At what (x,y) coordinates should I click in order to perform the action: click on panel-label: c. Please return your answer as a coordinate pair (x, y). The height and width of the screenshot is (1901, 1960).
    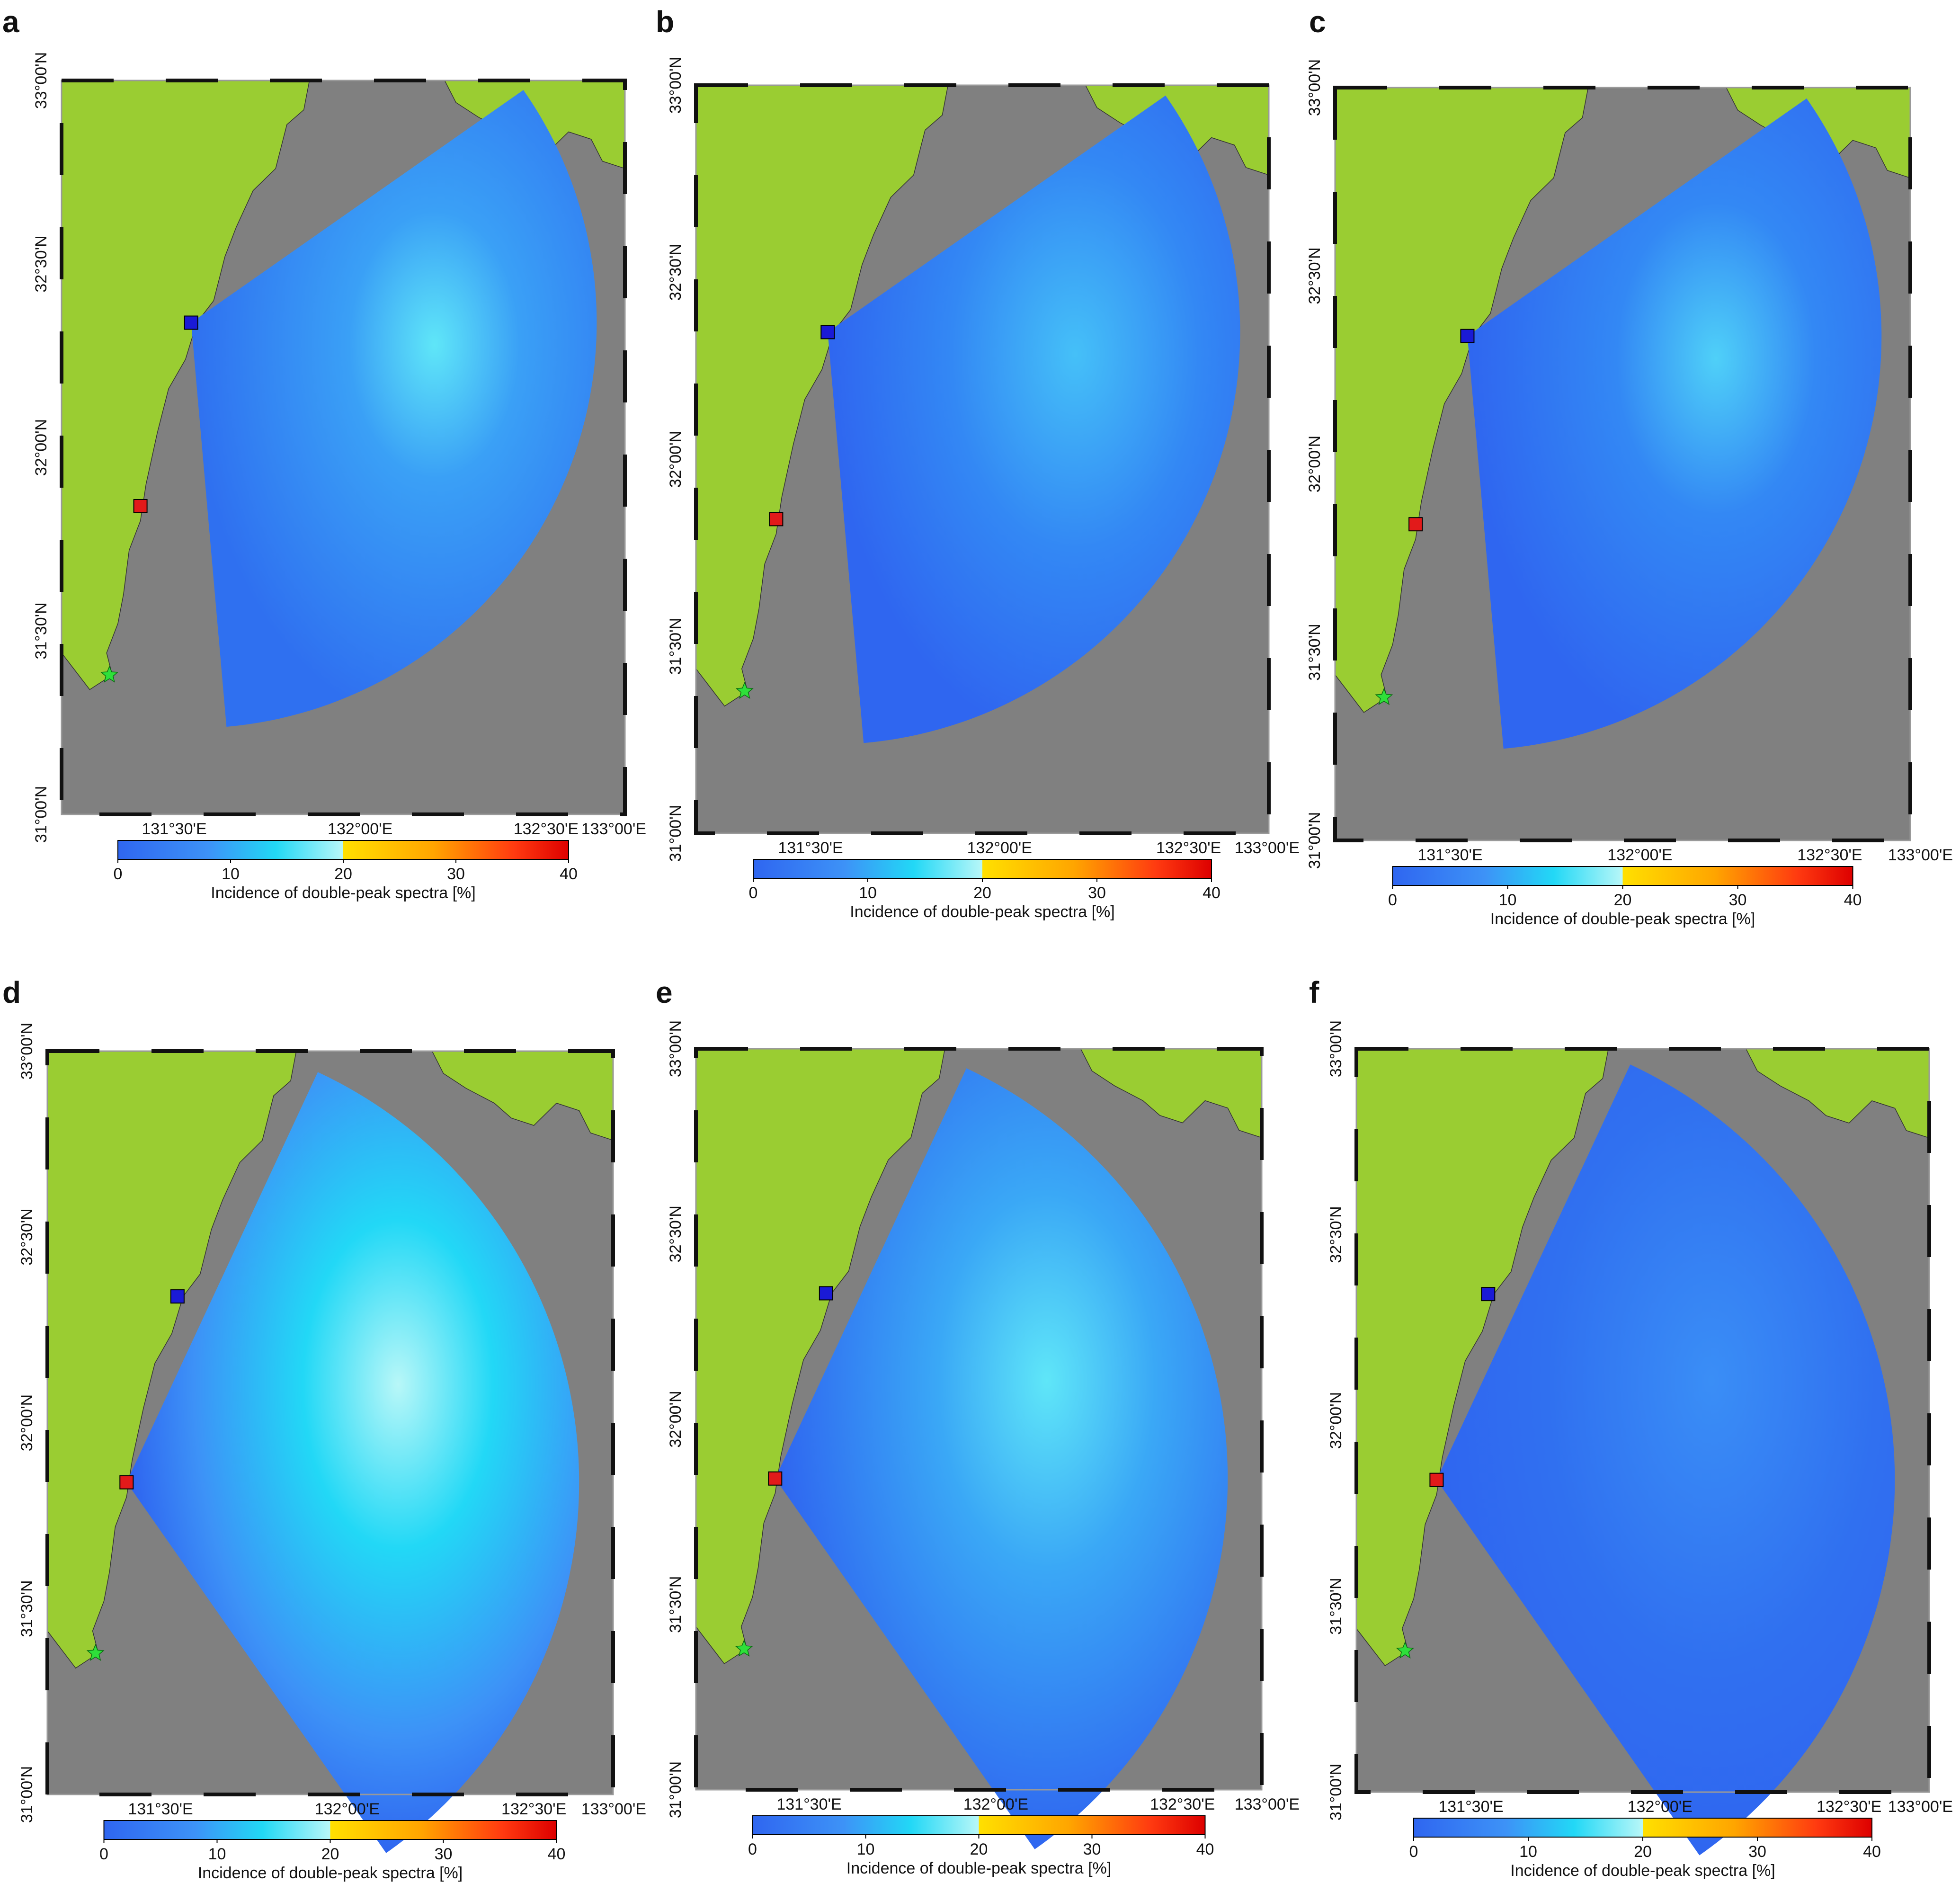
    Looking at the image, I should click on (1317, 22).